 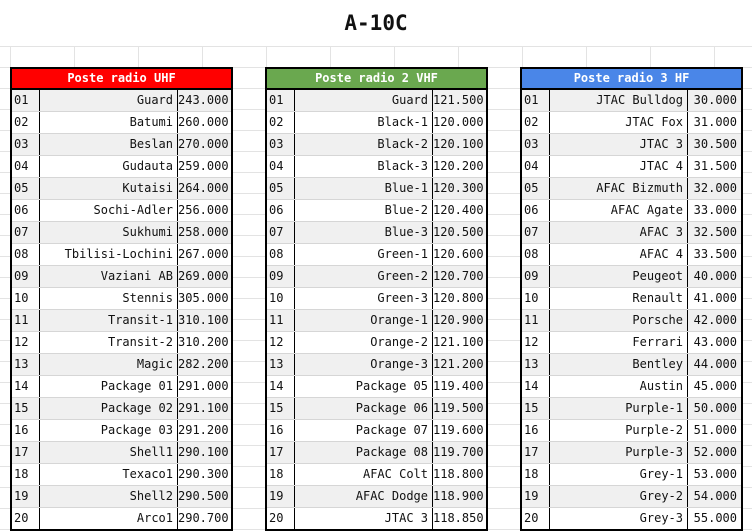 What do you see at coordinates (619, 100) in the screenshot?
I see `channel-name-cell: JTAC Bulldog` at bounding box center [619, 100].